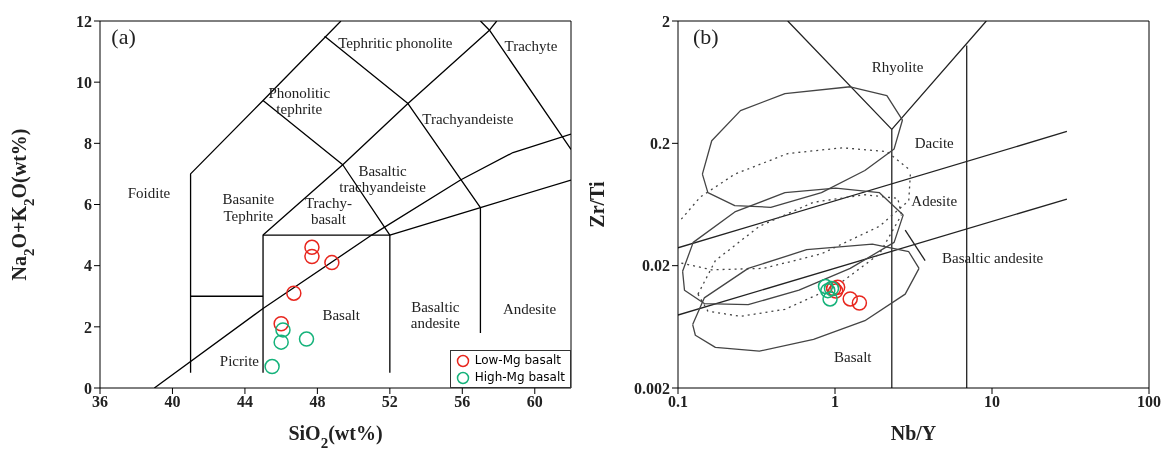  I want to click on annotation: Andesite, so click(529, 308).